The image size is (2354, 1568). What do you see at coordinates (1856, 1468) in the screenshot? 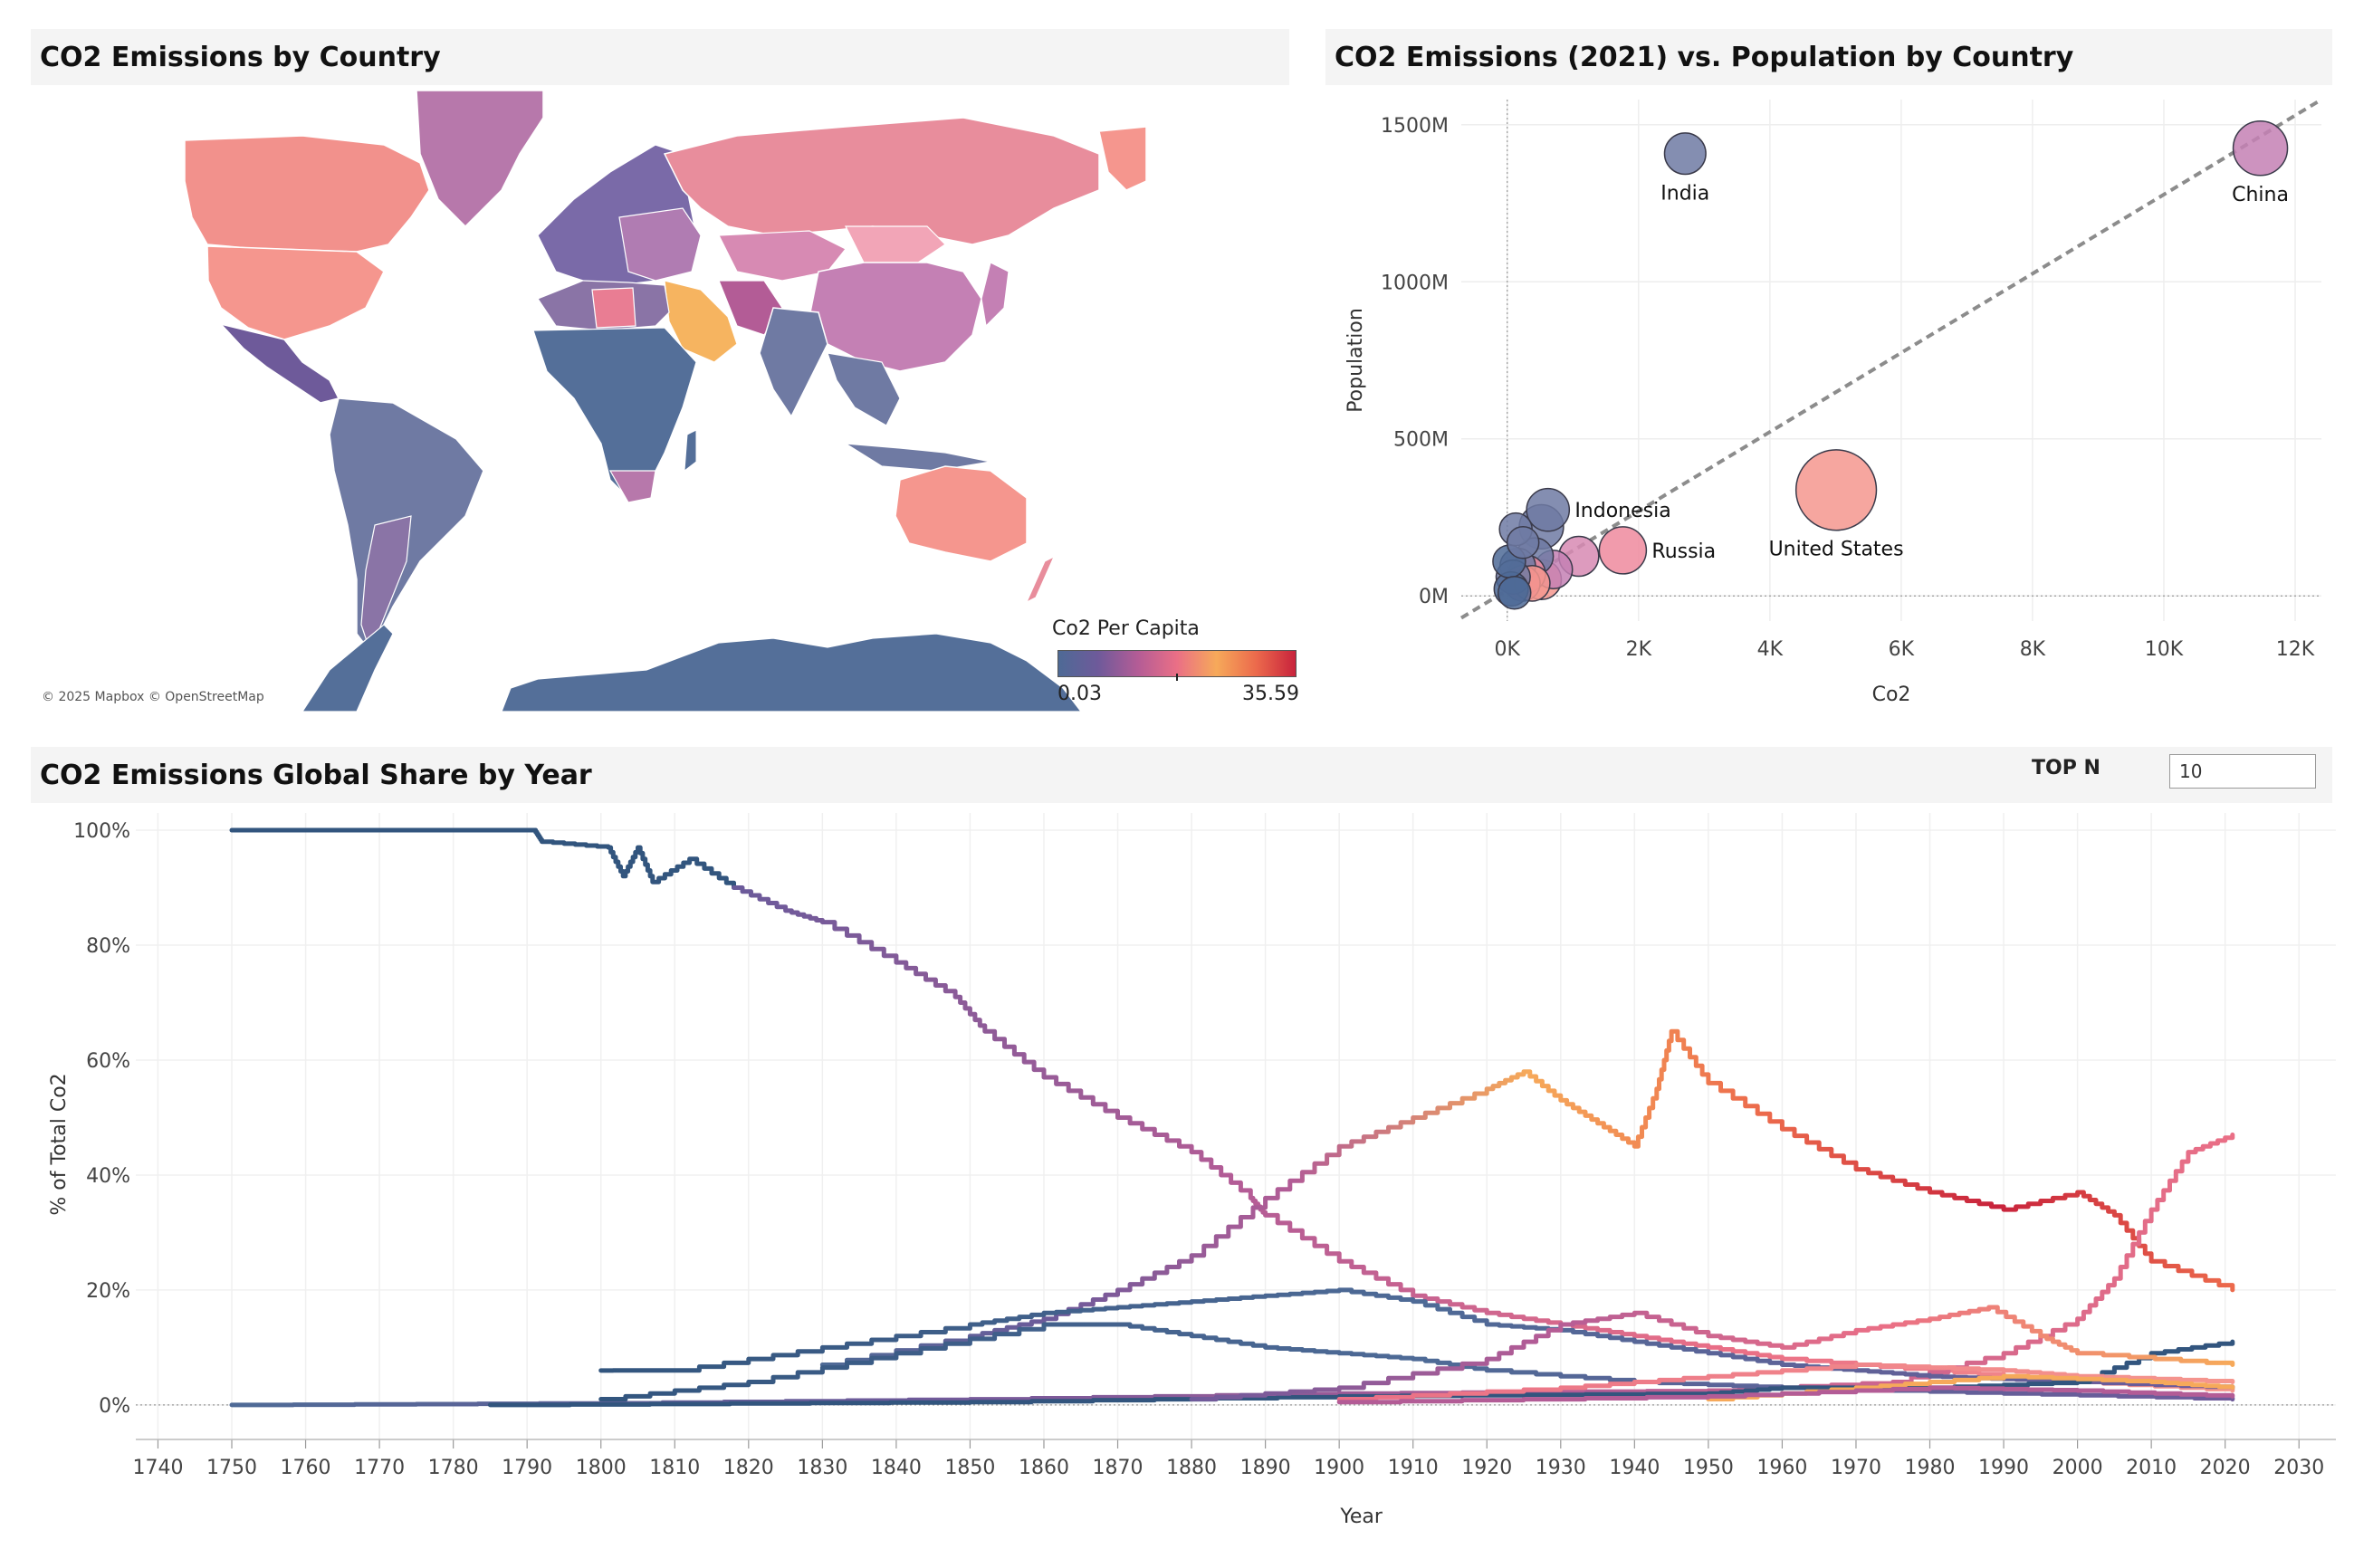
I see `line-x-tick-label: 1970` at bounding box center [1856, 1468].